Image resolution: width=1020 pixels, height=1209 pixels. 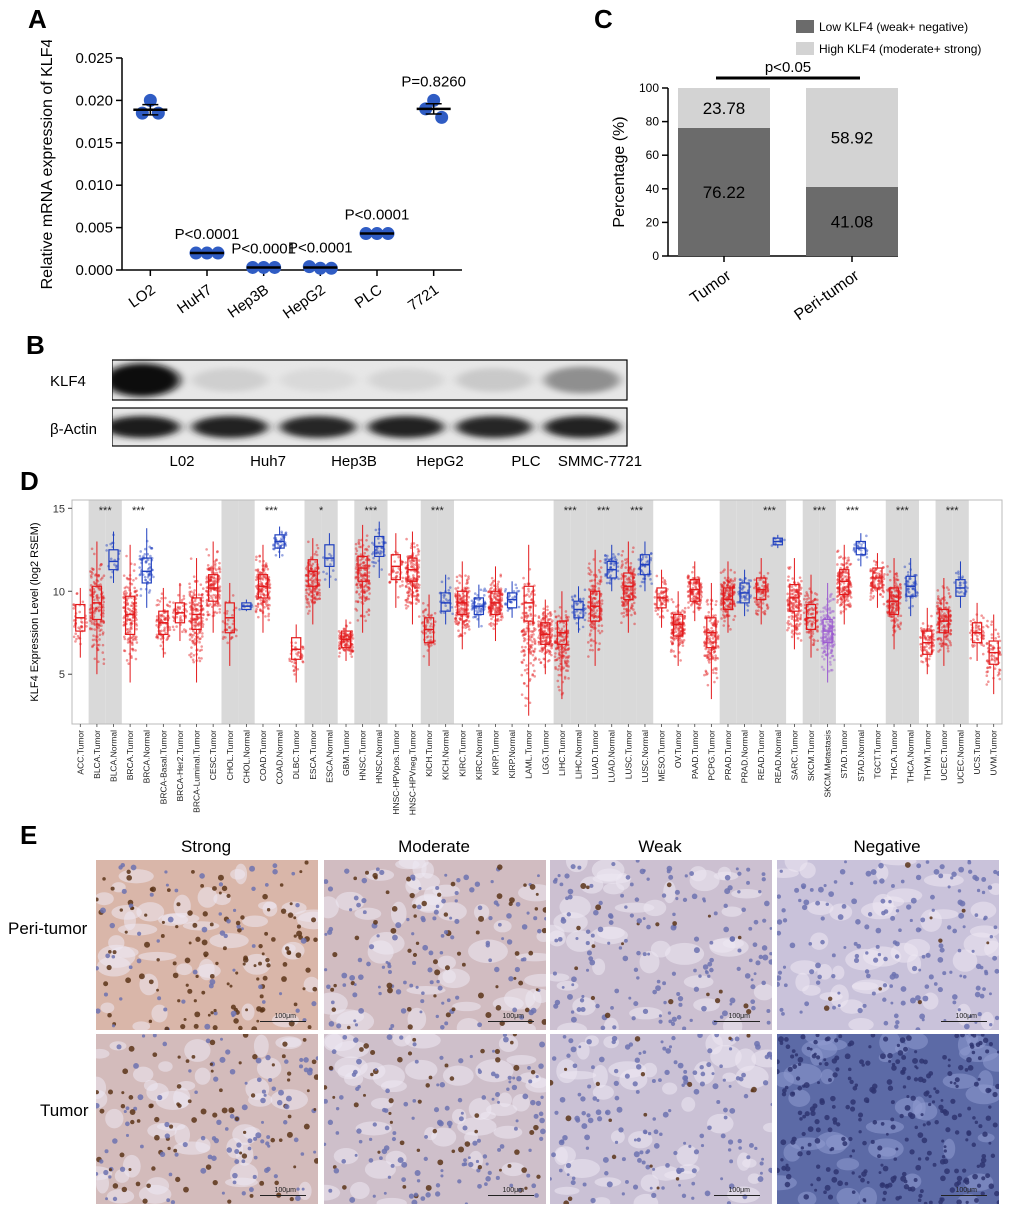 What do you see at coordinates (304, 301) in the screenshot?
I see `x-tick-label: HepG2` at bounding box center [304, 301].